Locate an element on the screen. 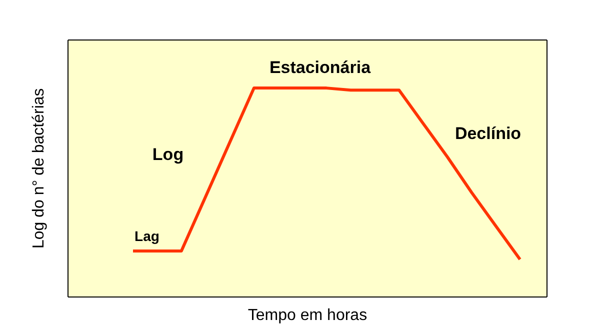 The height and width of the screenshot is (328, 589). x-axis-title: Tempo em horas is located at coordinates (308, 315).